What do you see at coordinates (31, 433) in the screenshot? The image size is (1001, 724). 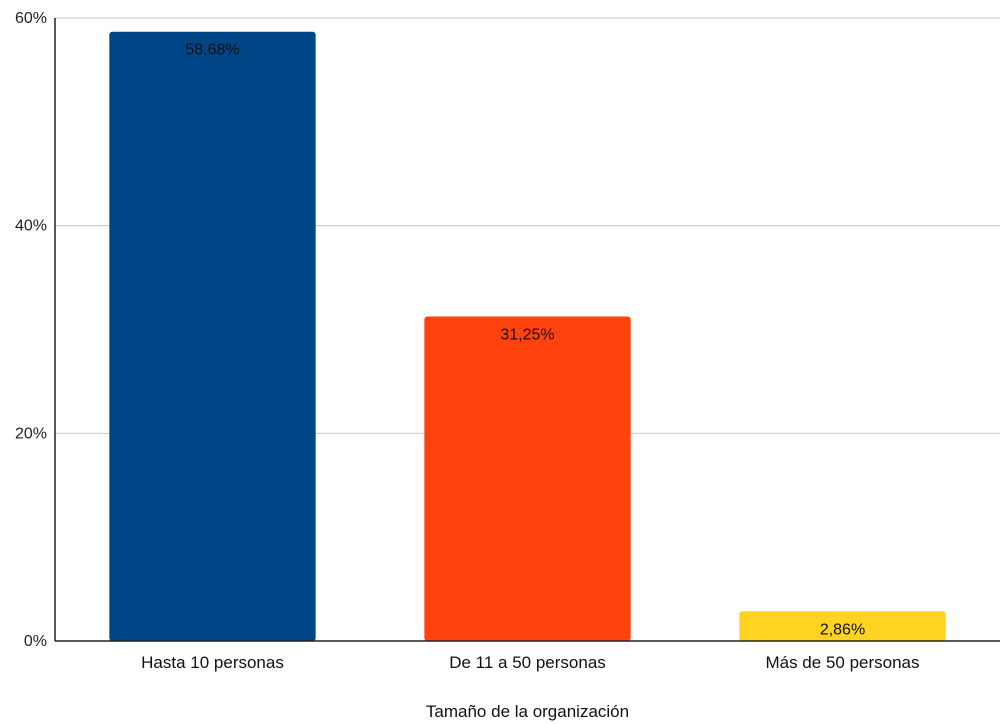 I see `y-tick-label: 20%` at bounding box center [31, 433].